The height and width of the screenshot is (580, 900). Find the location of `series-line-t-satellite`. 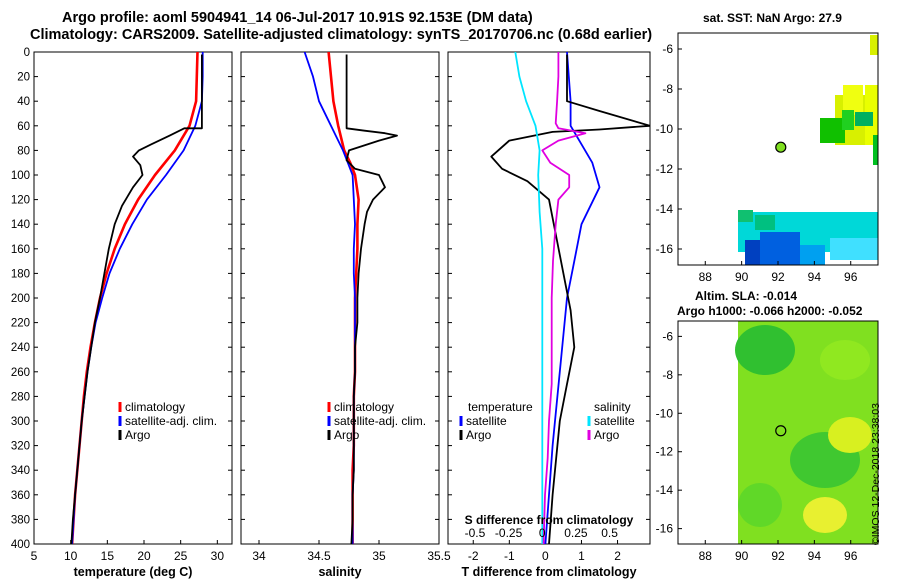

series-line-t-satellite is located at coordinates (572, 298).